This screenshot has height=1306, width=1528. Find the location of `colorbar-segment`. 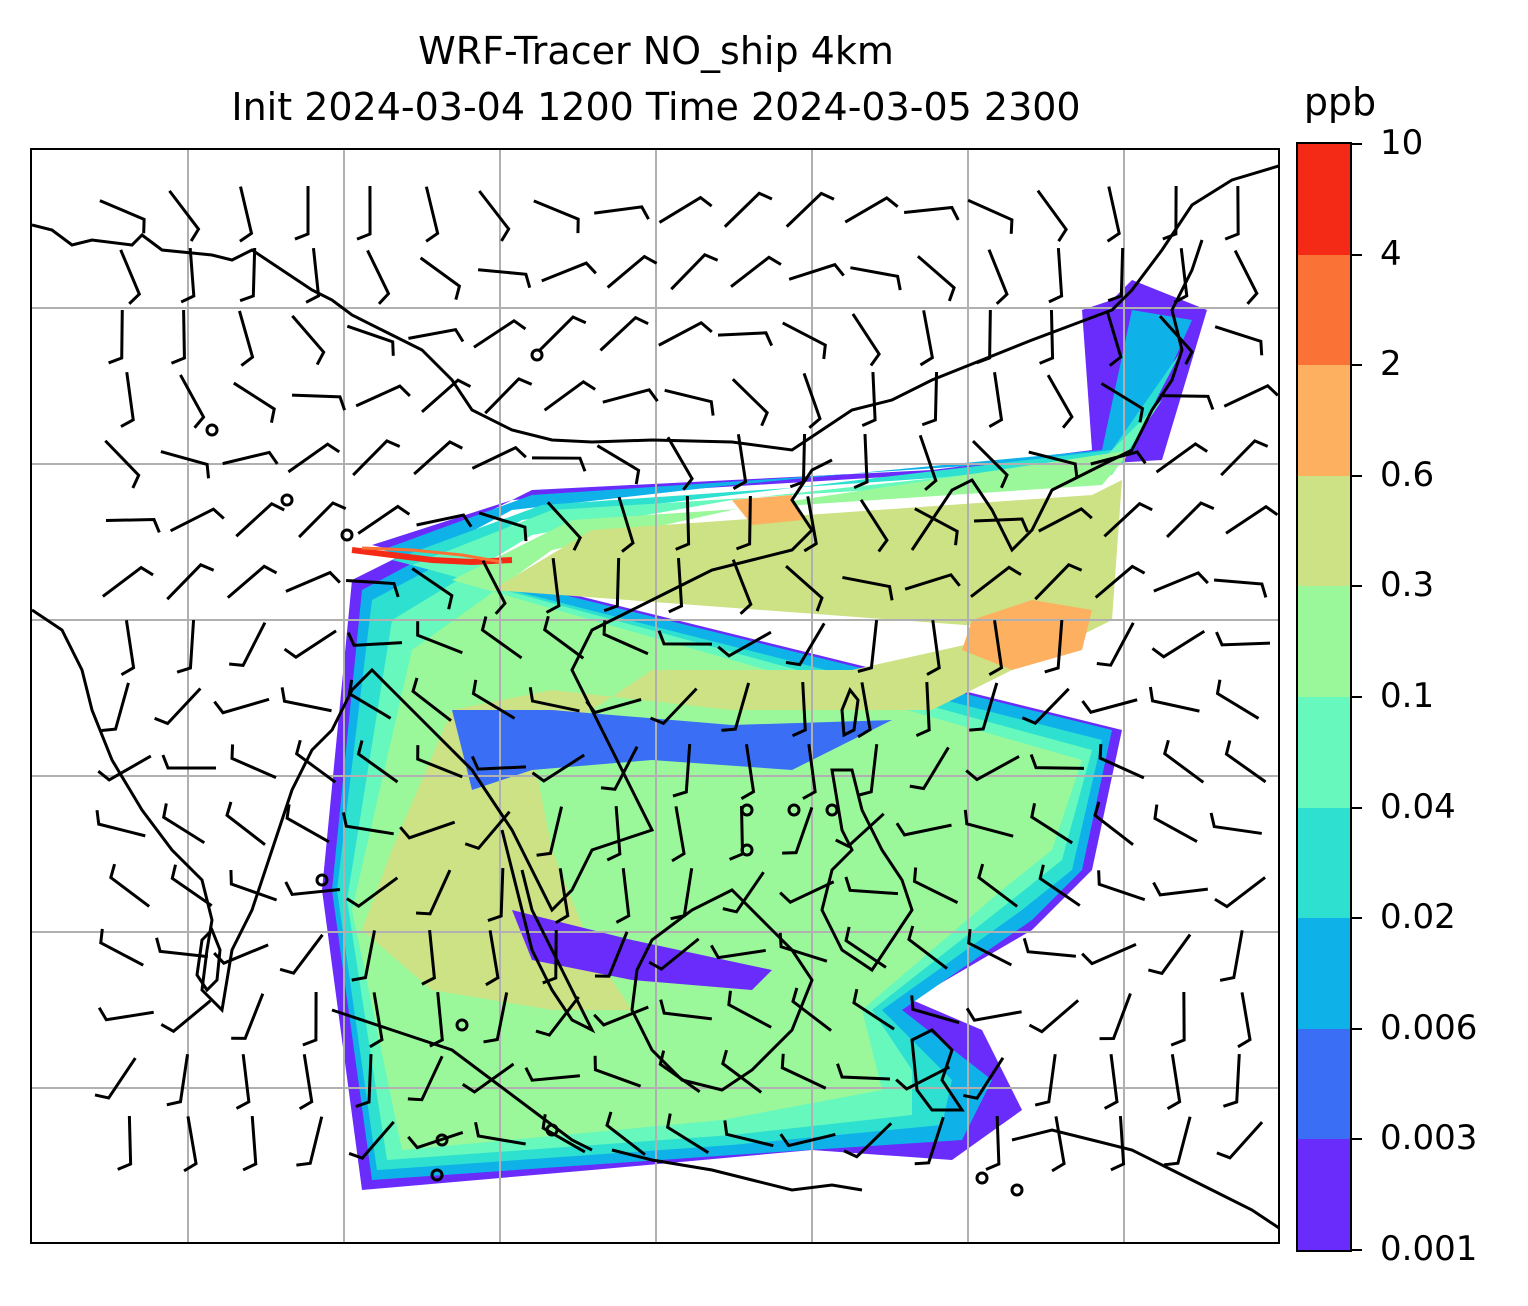

colorbar-segment is located at coordinates (1324, 420).